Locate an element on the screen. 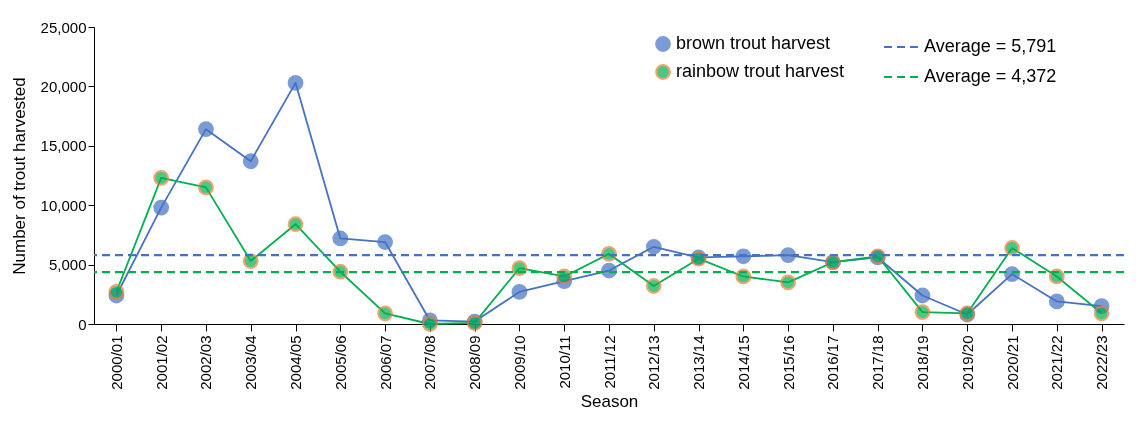 This screenshot has width=1146, height=448. legend-label: brown trout harvest is located at coordinates (753, 43).